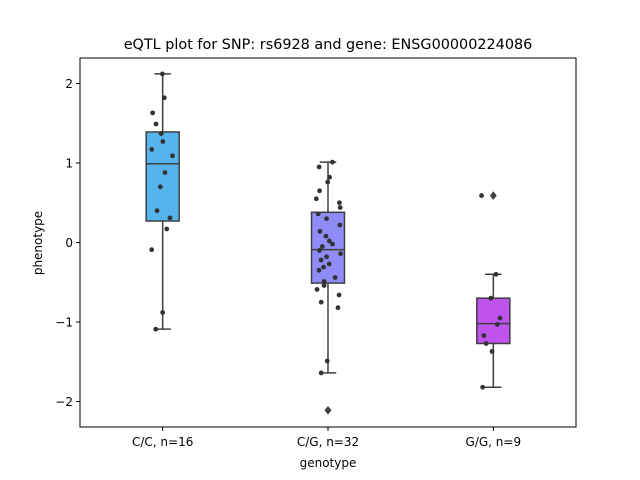 The width and height of the screenshot is (640, 480). What do you see at coordinates (494, 442) in the screenshot?
I see `x-tick-label: G/G, n=9` at bounding box center [494, 442].